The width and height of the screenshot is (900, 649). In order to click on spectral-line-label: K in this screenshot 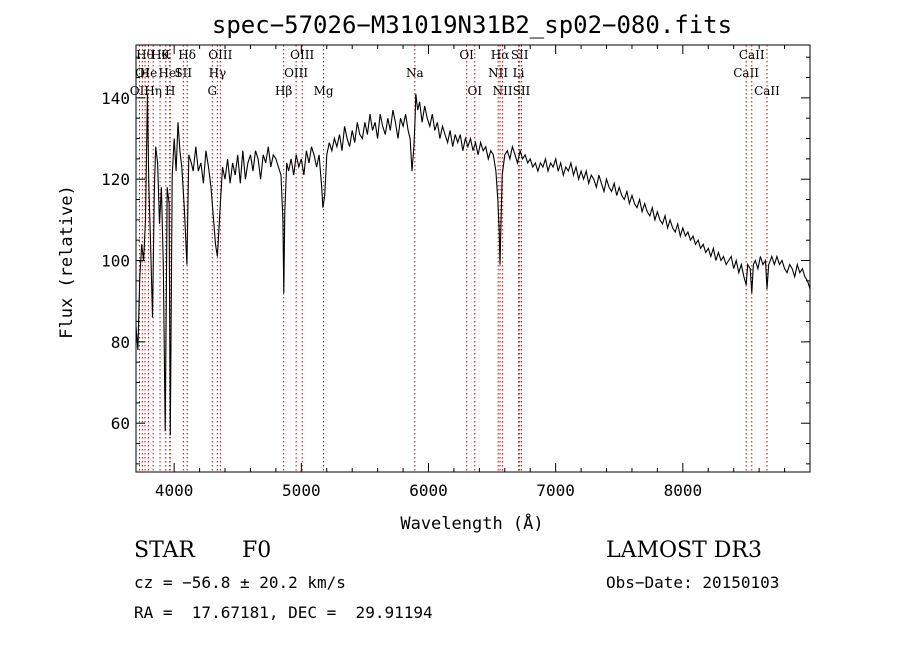, I will do `click(166, 55)`.